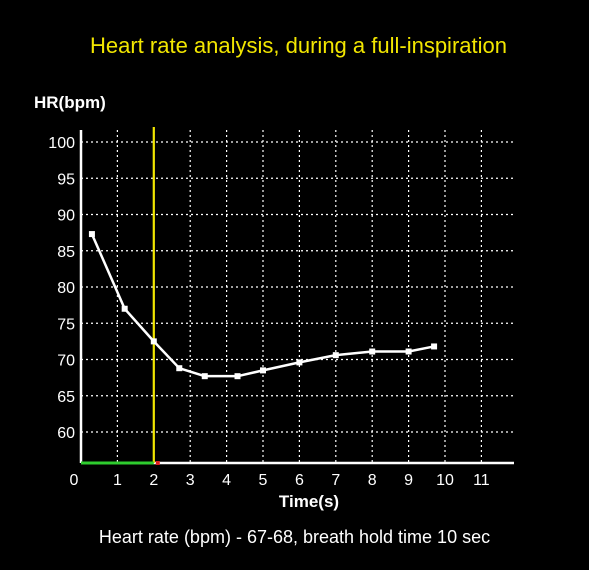 The image size is (589, 570). What do you see at coordinates (120, 296) in the screenshot?
I see `annotation-markers` at bounding box center [120, 296].